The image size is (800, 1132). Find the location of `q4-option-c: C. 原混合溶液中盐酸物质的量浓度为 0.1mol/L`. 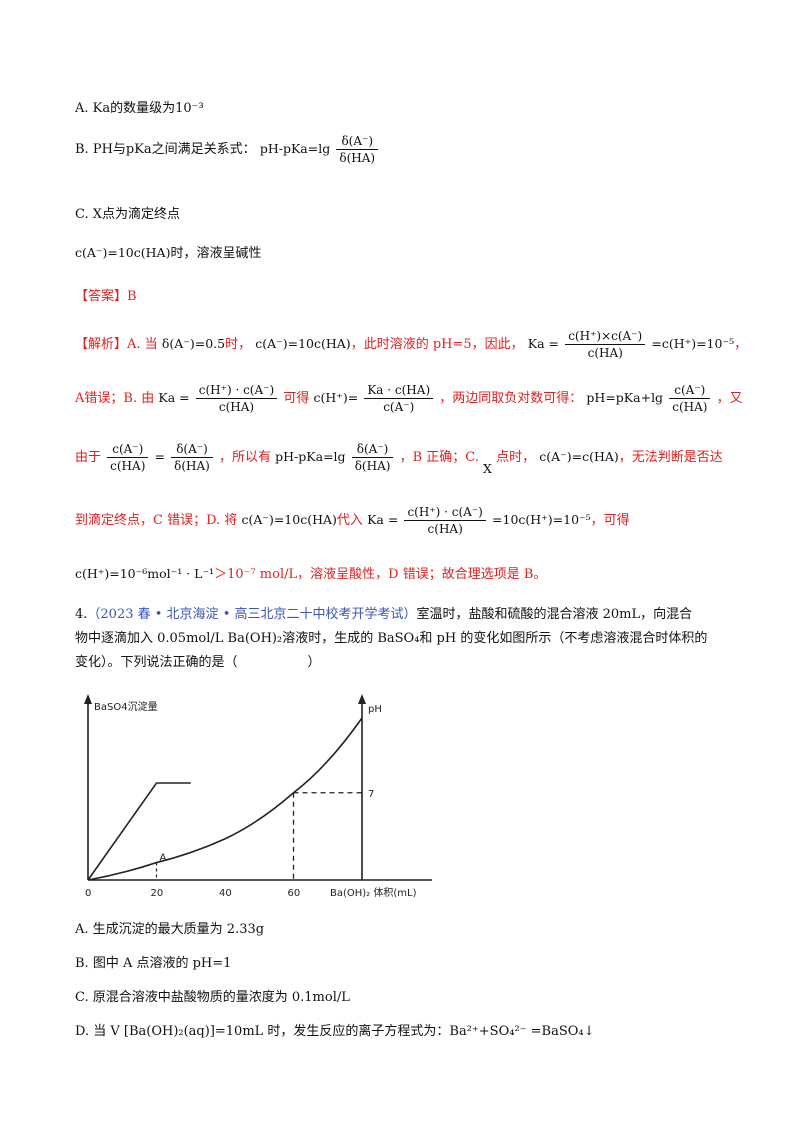

q4-option-c: C. 原混合溶液中盐酸物质的量浓度为 0.1mol/L is located at coordinates (212, 997).